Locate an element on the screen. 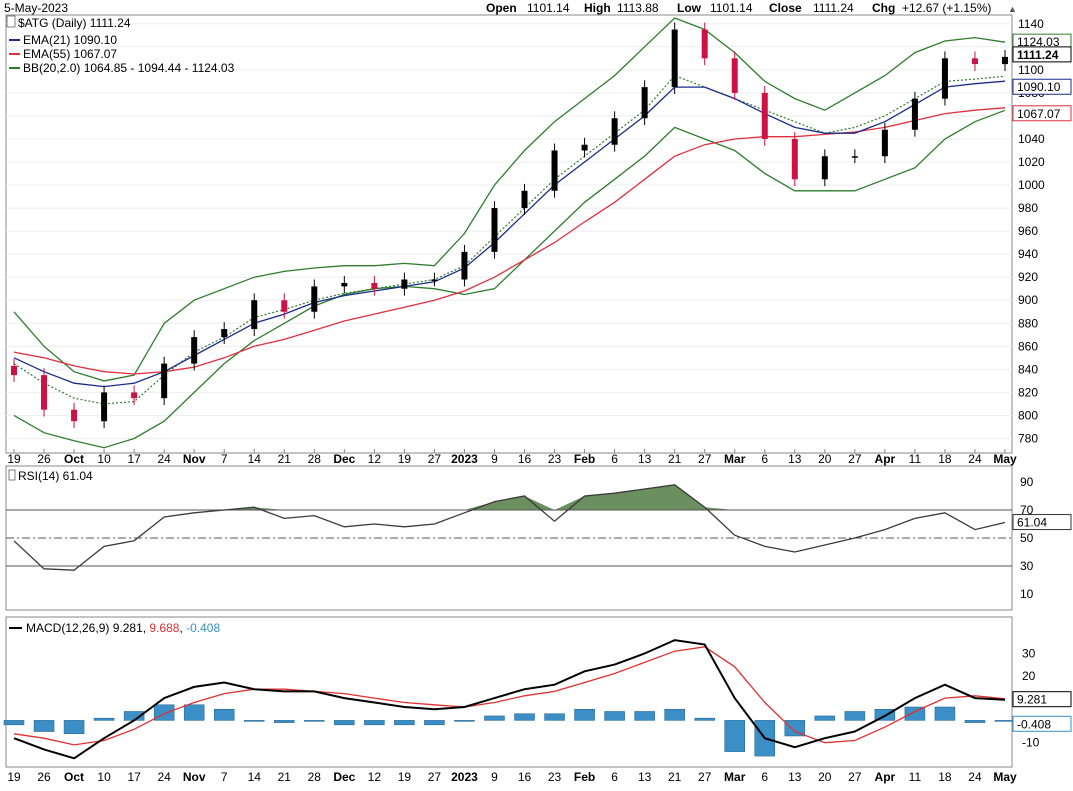 The image size is (1073, 791). price-tick-label: 920 is located at coordinates (1028, 277).